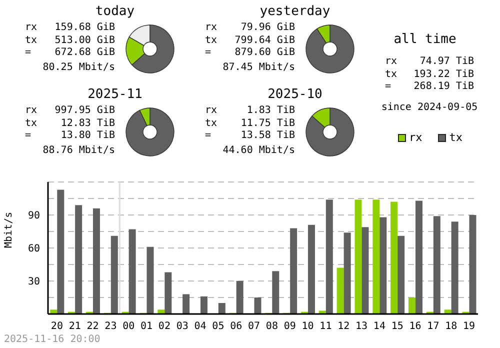 The width and height of the screenshot is (500, 348). I want to click on x-tick-label: 11, so click(326, 326).